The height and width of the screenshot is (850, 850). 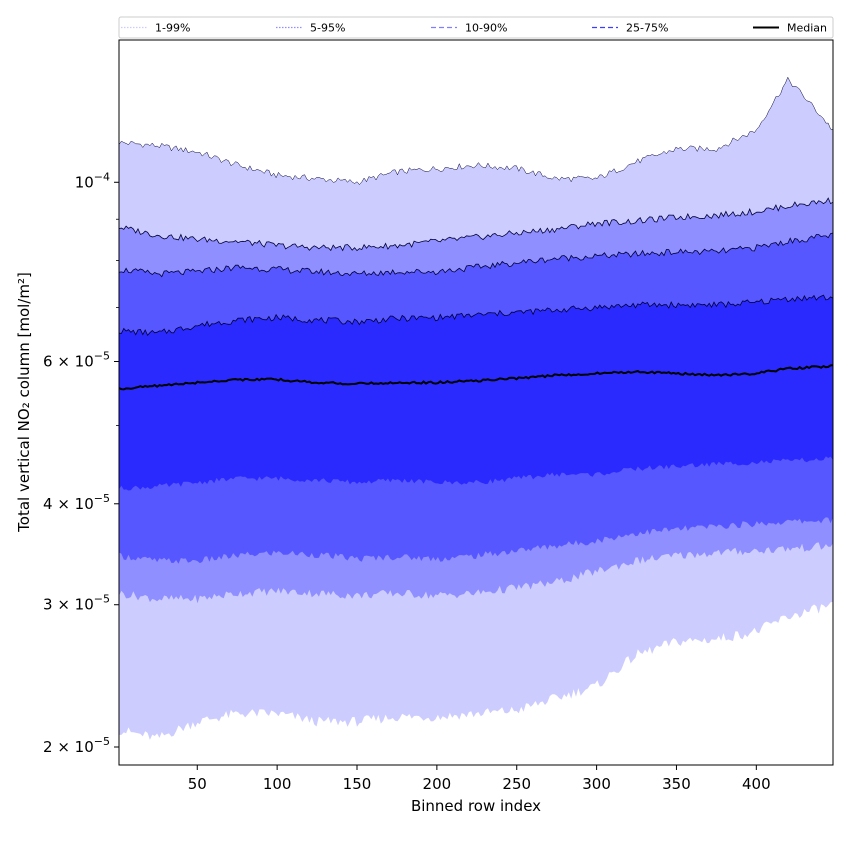 I want to click on x-tick-label-350: 350, so click(x=676, y=784).